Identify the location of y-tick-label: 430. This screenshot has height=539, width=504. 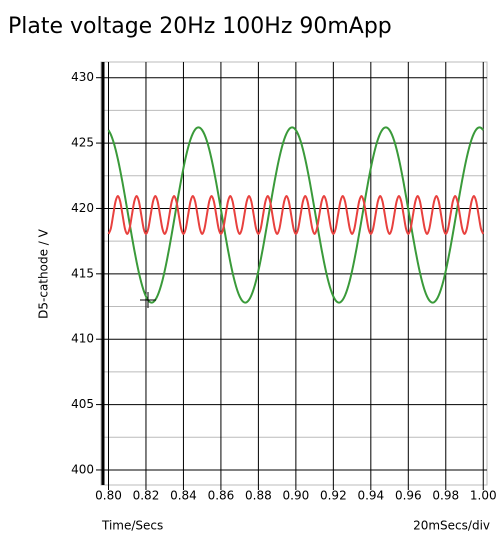
(82, 77).